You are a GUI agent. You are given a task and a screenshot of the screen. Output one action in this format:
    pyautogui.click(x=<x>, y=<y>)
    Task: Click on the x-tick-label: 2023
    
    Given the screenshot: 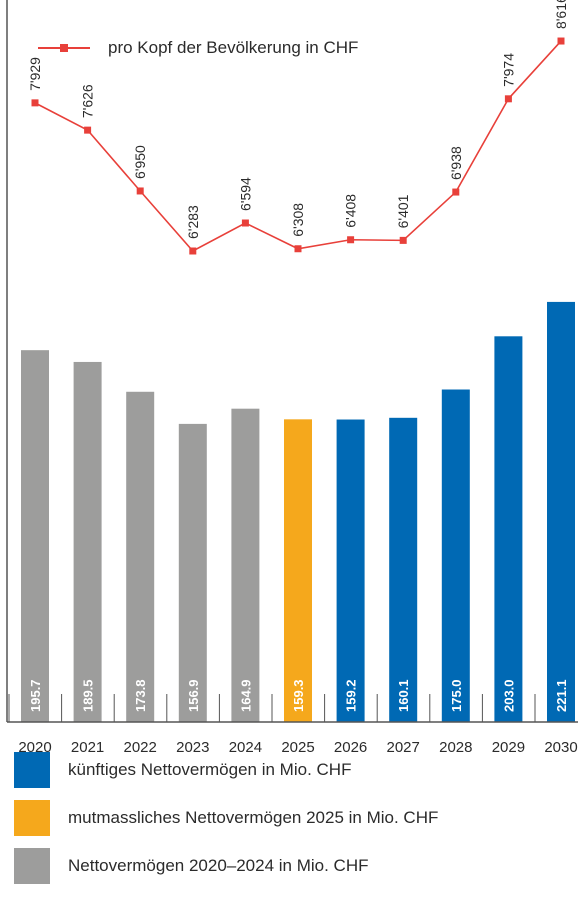 What is the action you would take?
    pyautogui.click(x=192, y=747)
    